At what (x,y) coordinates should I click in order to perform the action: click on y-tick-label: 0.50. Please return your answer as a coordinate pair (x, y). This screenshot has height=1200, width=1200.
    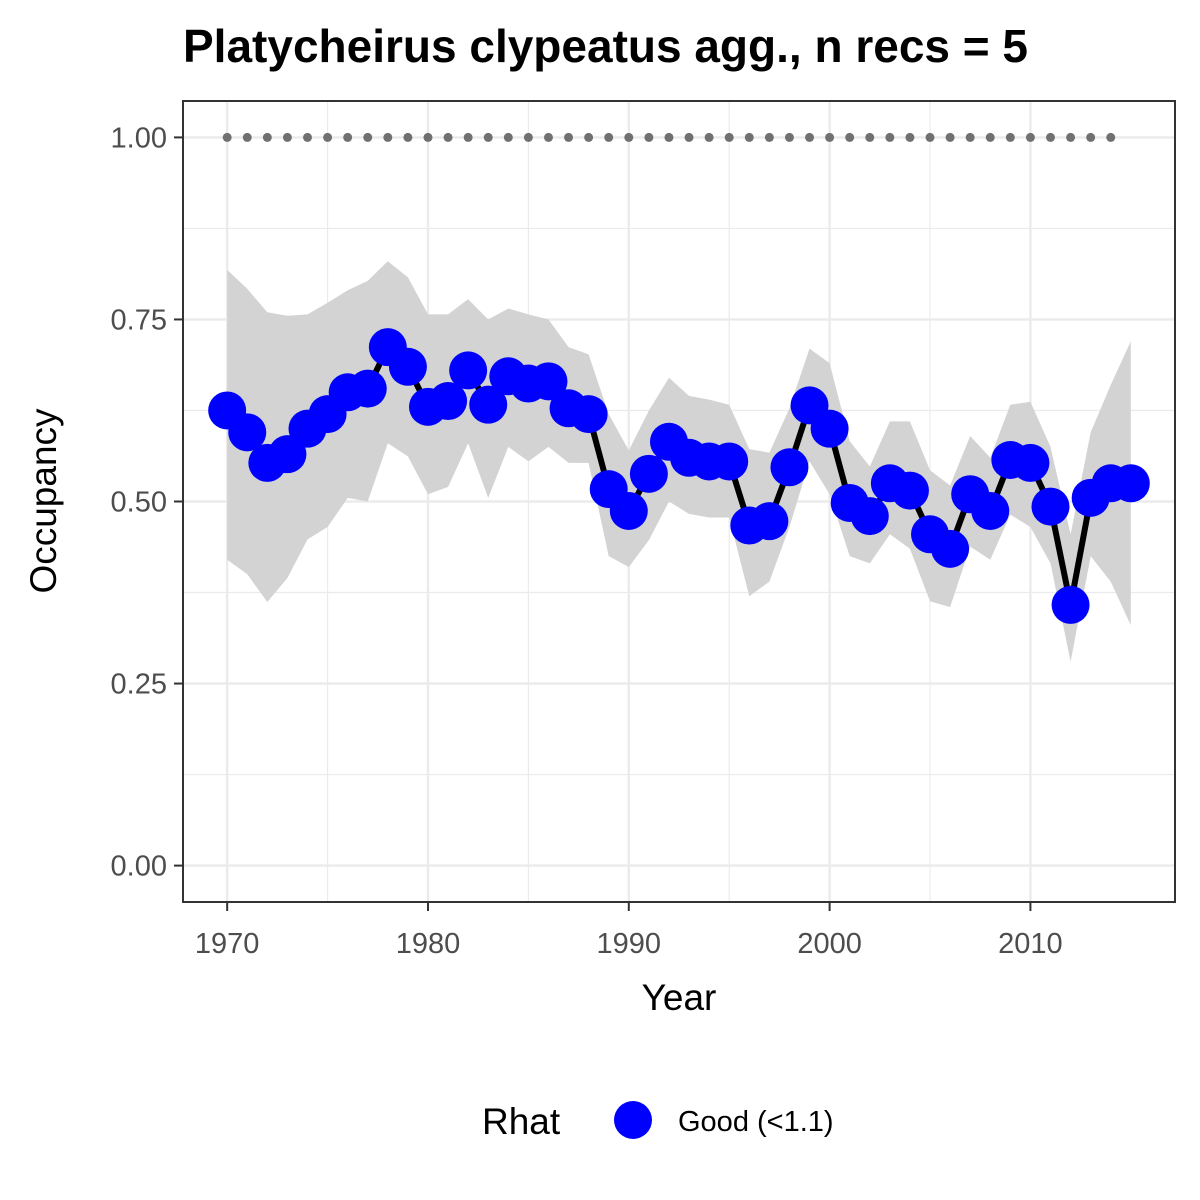
    Looking at the image, I should click on (139, 503).